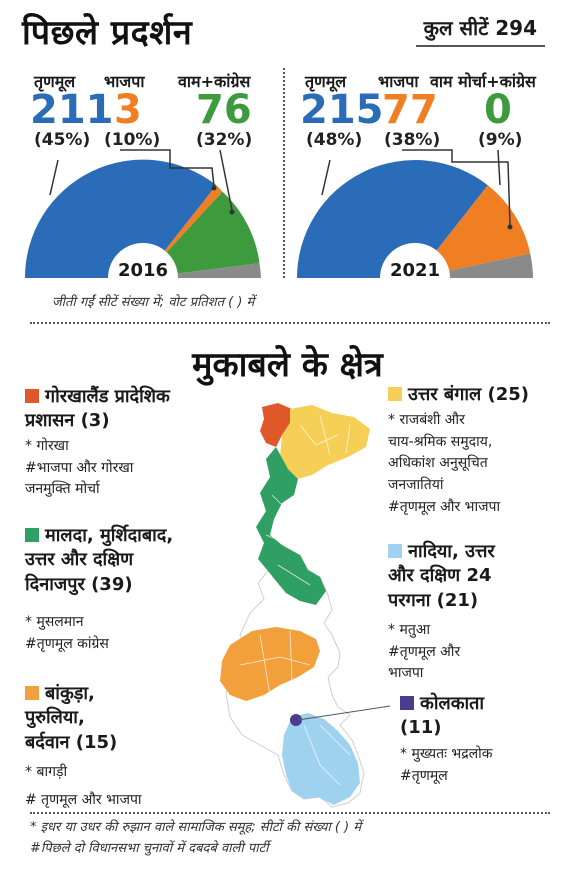 This screenshot has height=871, width=575. Describe the element at coordinates (67, 633) in the screenshot. I see `region-malda-text: * मुसलमान #तृणमूल कांग्रेस` at that location.